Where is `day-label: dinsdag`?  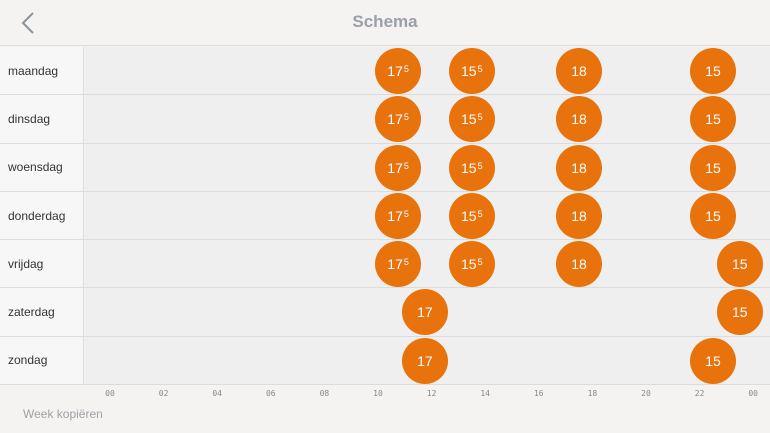
day-label: dinsdag is located at coordinates (42, 119).